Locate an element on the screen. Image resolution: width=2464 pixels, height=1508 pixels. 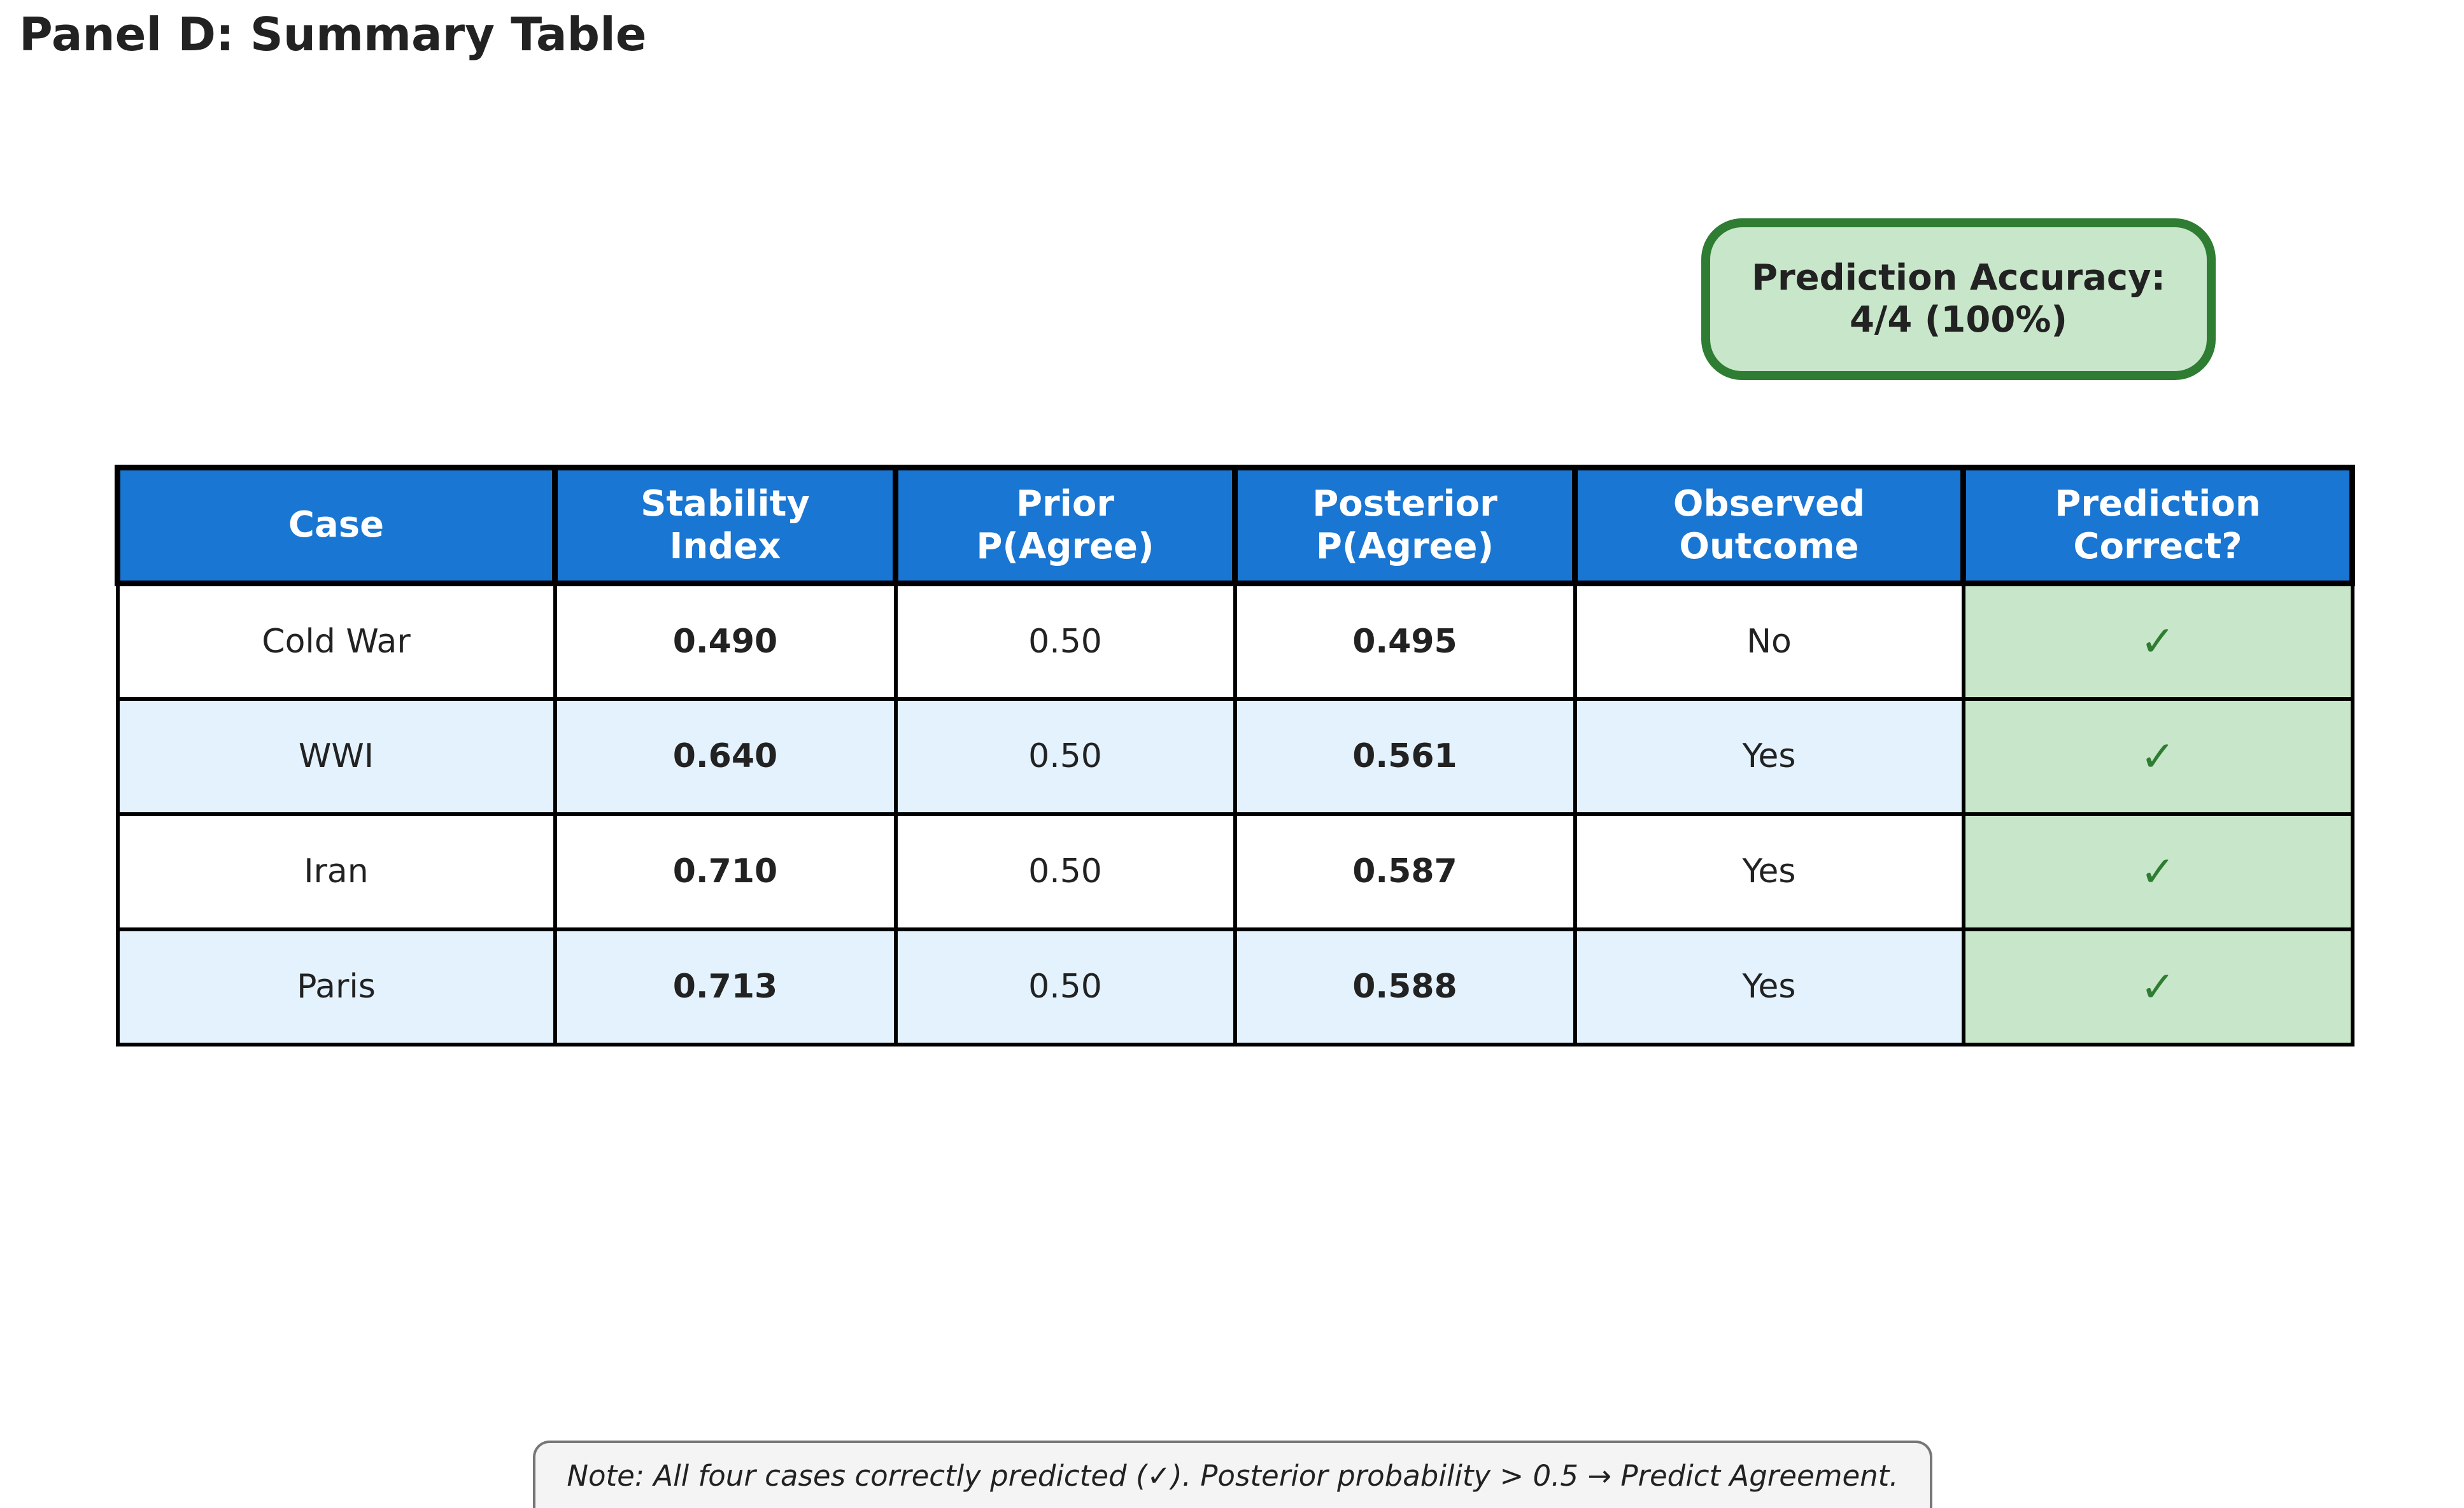
table-row: Cold War 0.490 0.50 0.495 No ✓ is located at coordinates (1235, 641).